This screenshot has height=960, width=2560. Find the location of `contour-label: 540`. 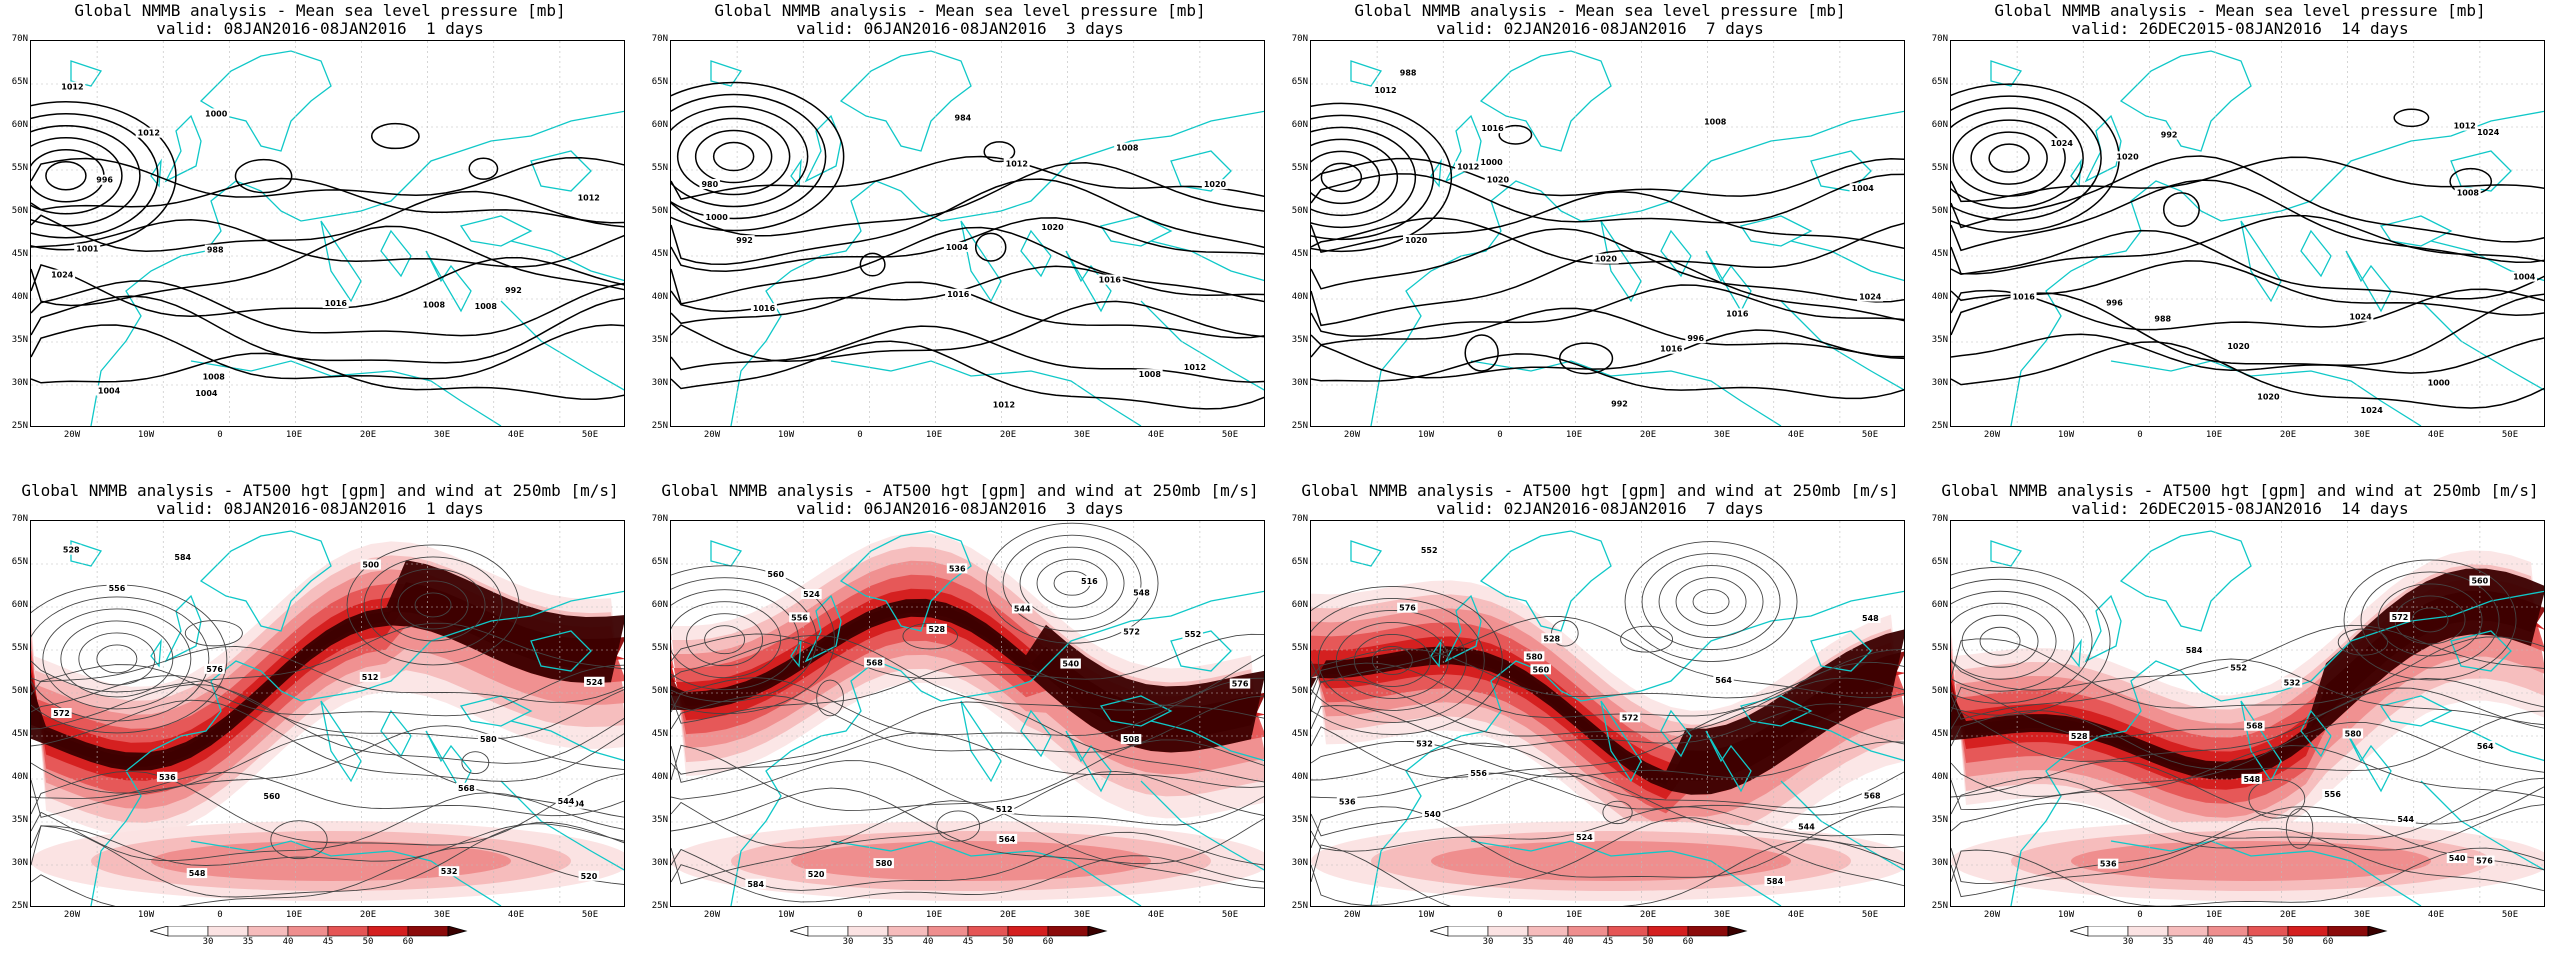

contour-label: 540 is located at coordinates (2457, 858).